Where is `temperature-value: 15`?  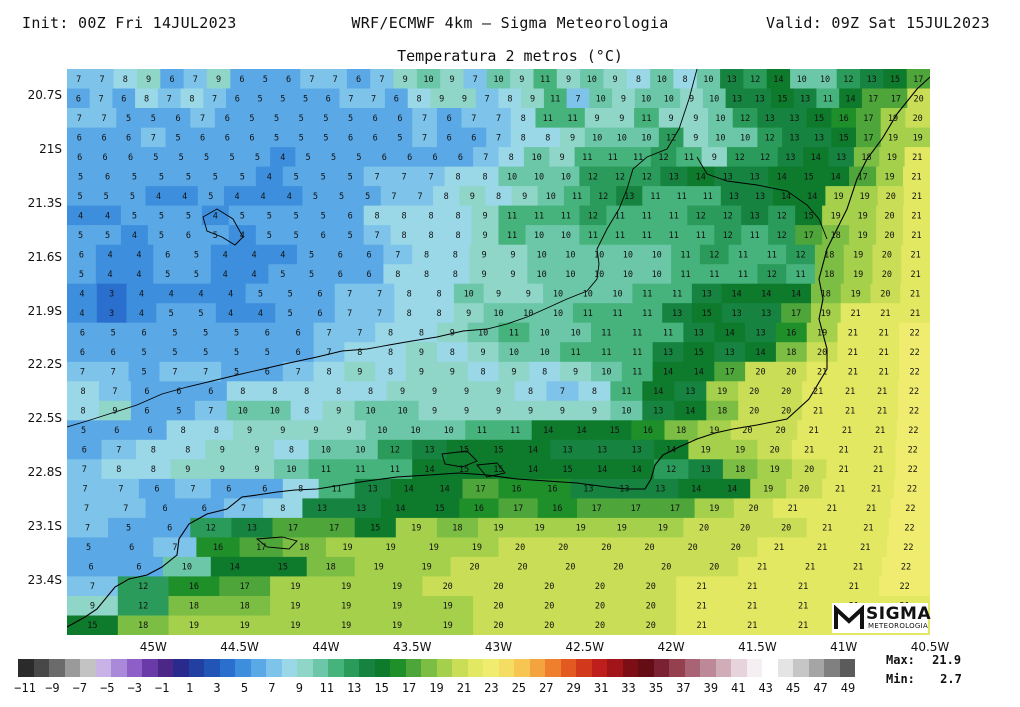
temperature-value: 15 is located at coordinates (782, 99).